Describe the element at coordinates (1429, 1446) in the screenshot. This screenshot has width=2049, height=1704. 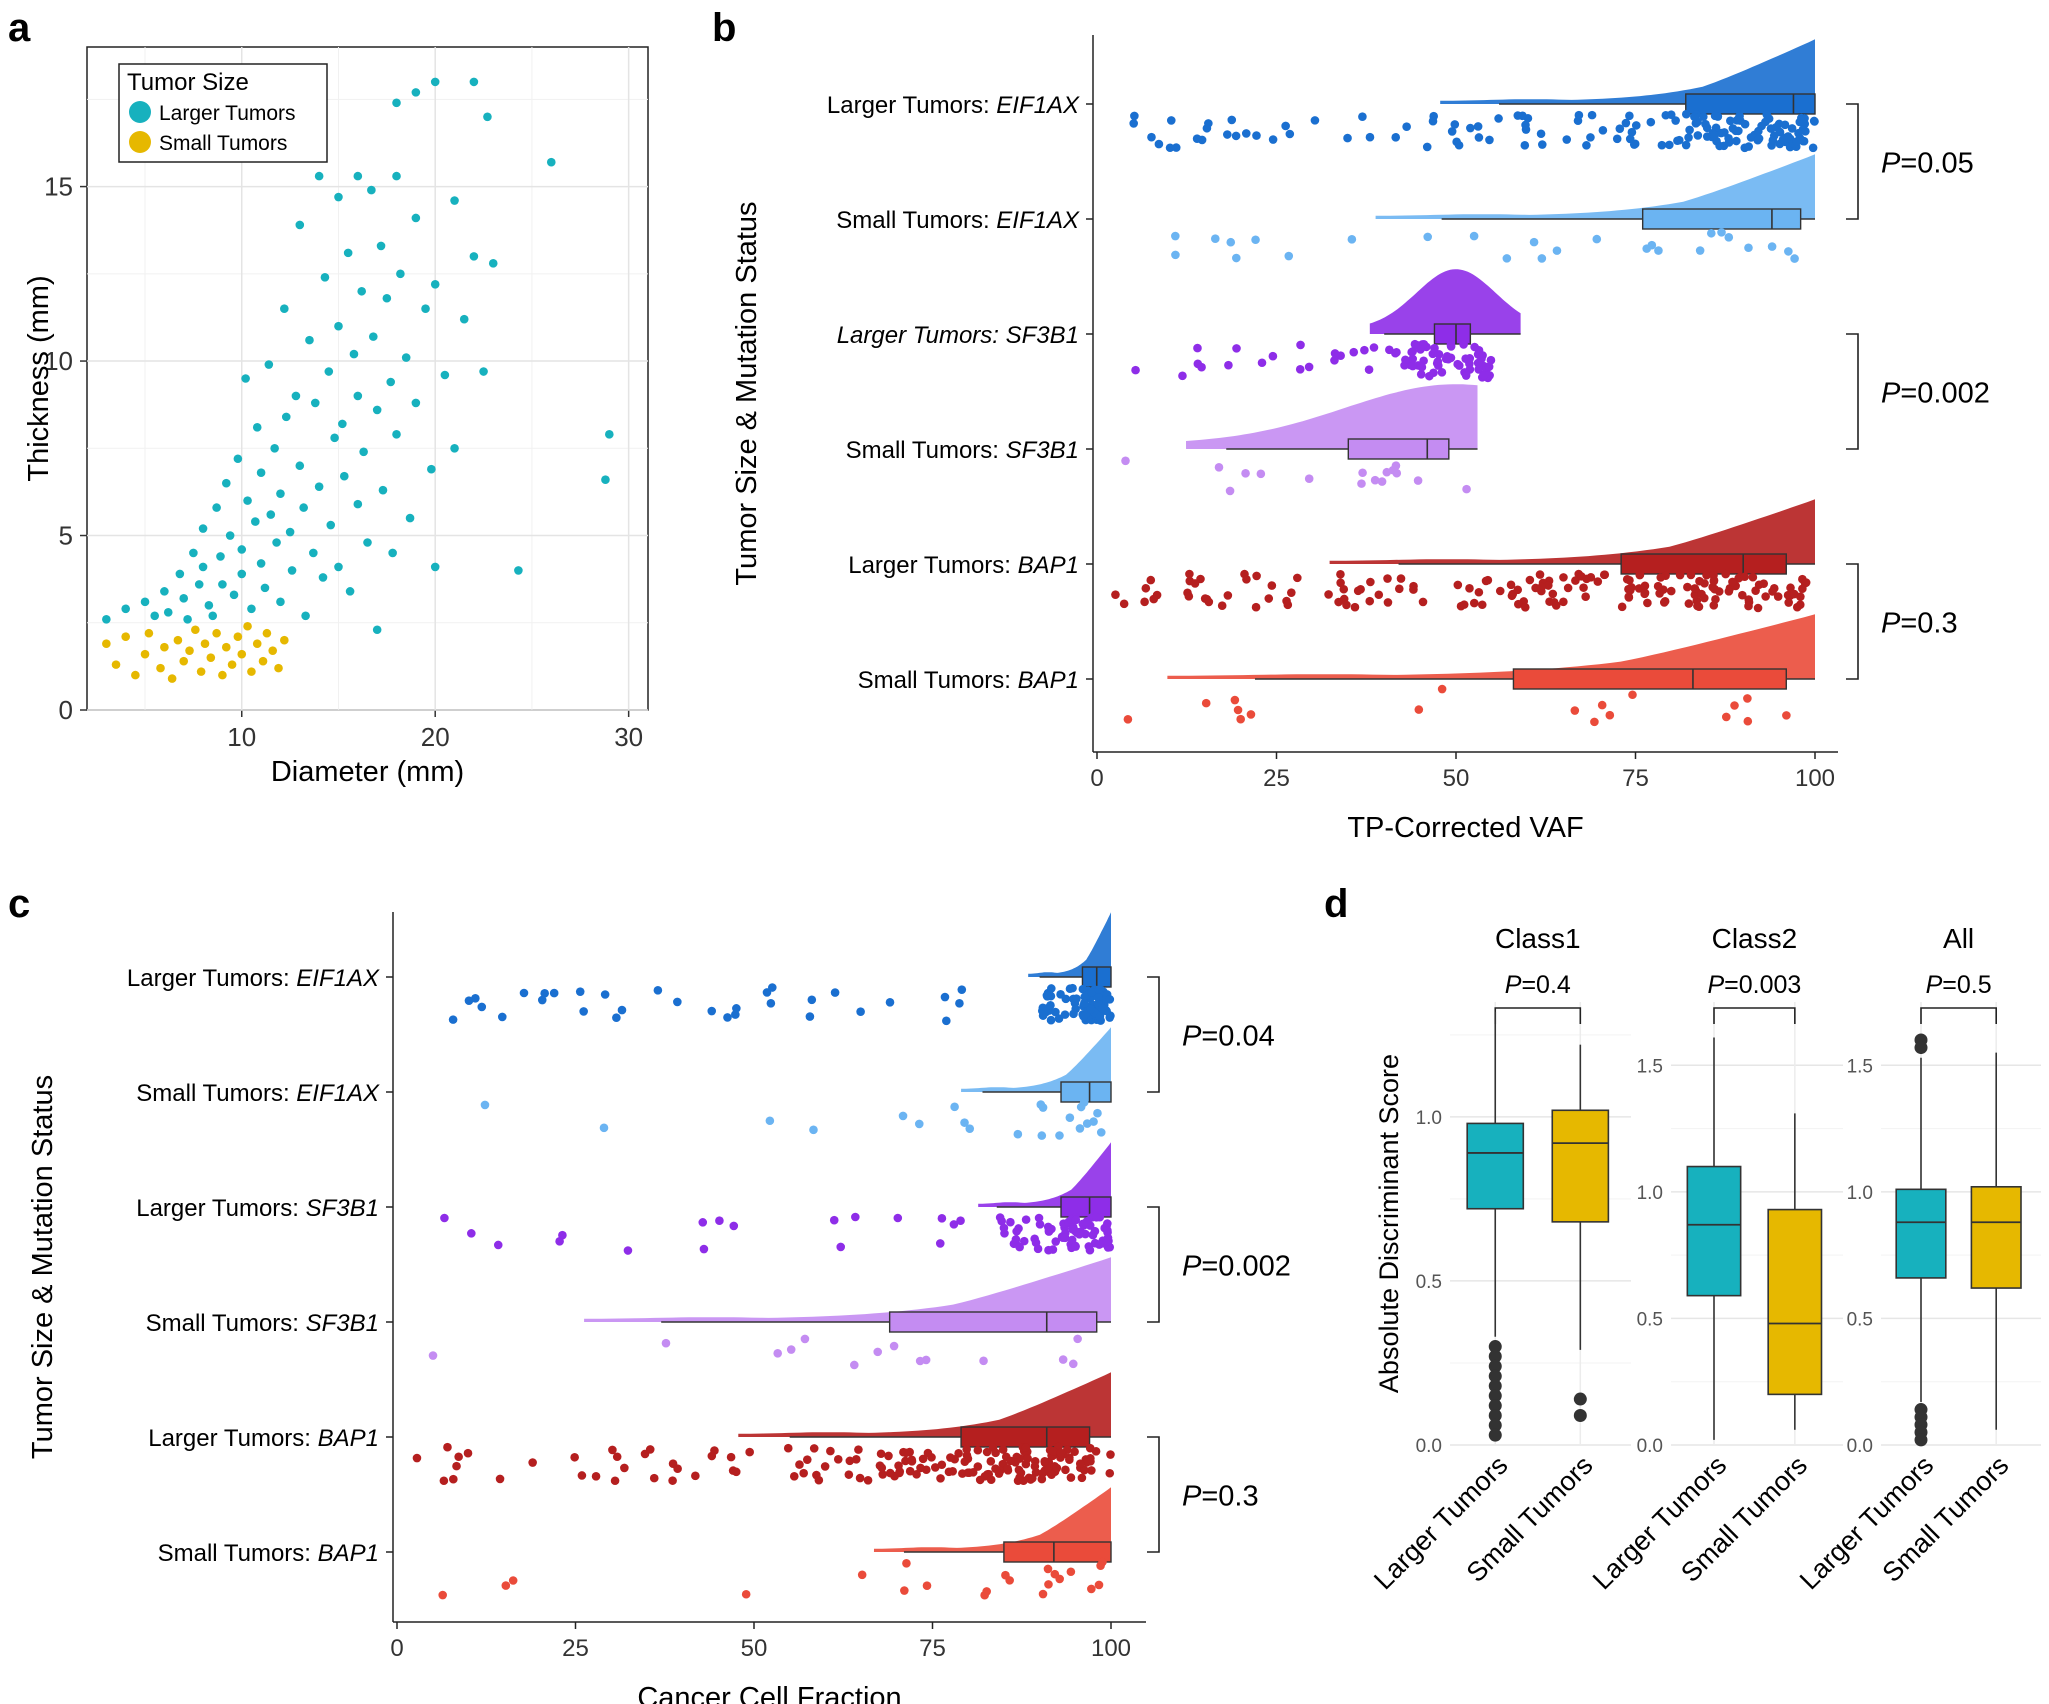
I see `y-tick-label: 0.0` at that location.